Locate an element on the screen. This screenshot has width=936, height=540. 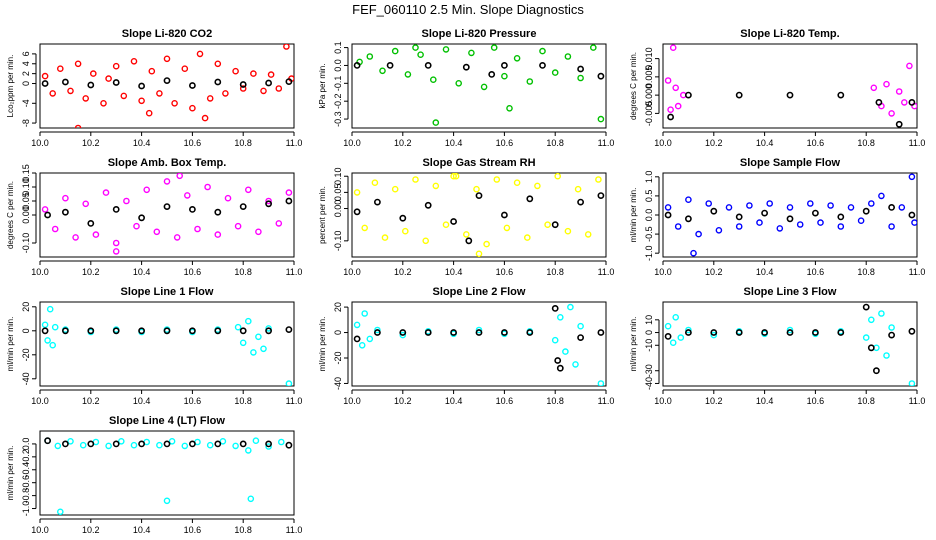
x-tick-label: 10.8 is located at coordinates (866, 272).